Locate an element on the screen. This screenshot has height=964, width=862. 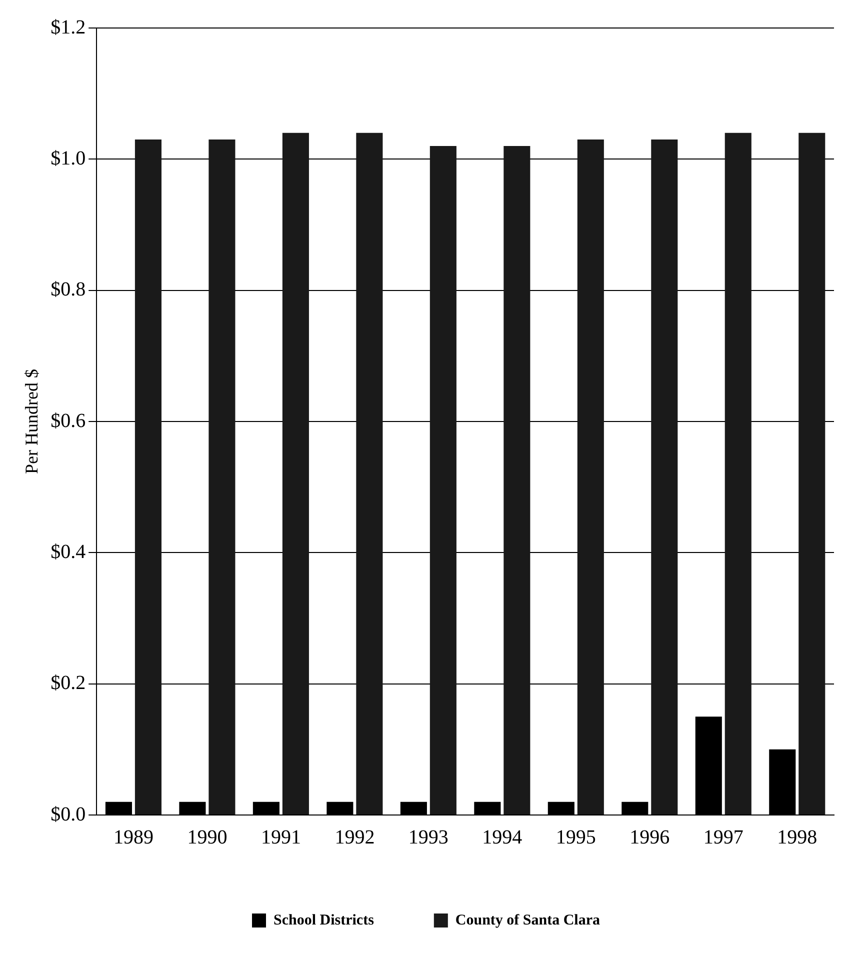
x-tick-label: 1998 is located at coordinates (797, 837).